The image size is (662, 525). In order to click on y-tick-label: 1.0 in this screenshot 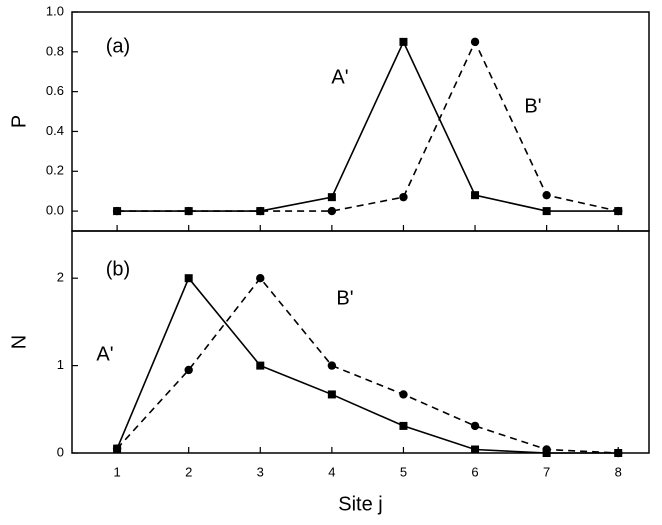, I will do `click(55, 10)`.